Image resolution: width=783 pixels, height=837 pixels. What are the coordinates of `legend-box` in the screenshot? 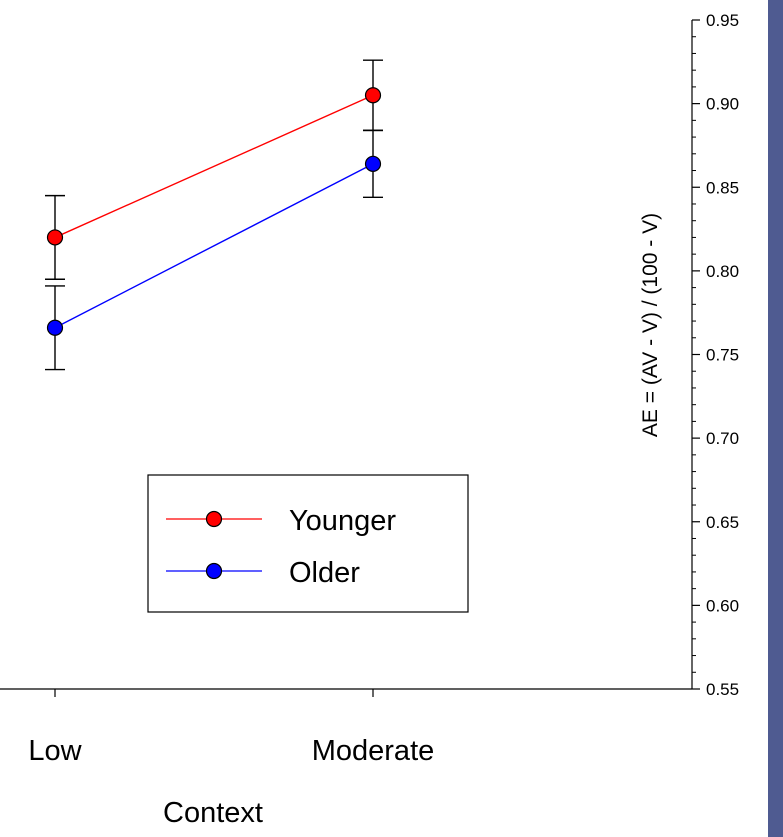 It's located at (308, 543).